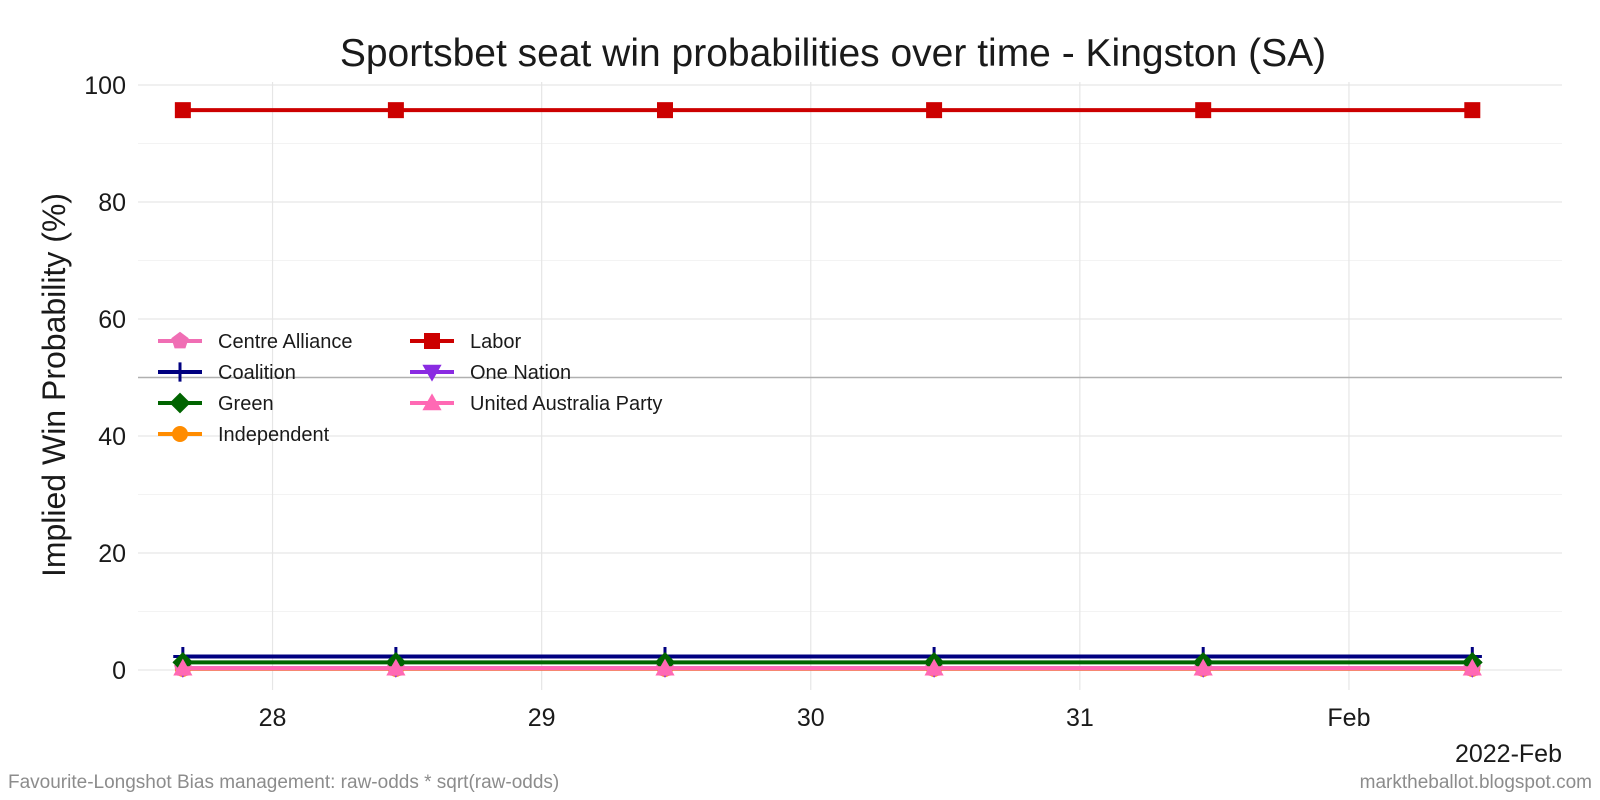 The height and width of the screenshot is (800, 1600). I want to click on legend-item-independent: Independent, so click(244, 435).